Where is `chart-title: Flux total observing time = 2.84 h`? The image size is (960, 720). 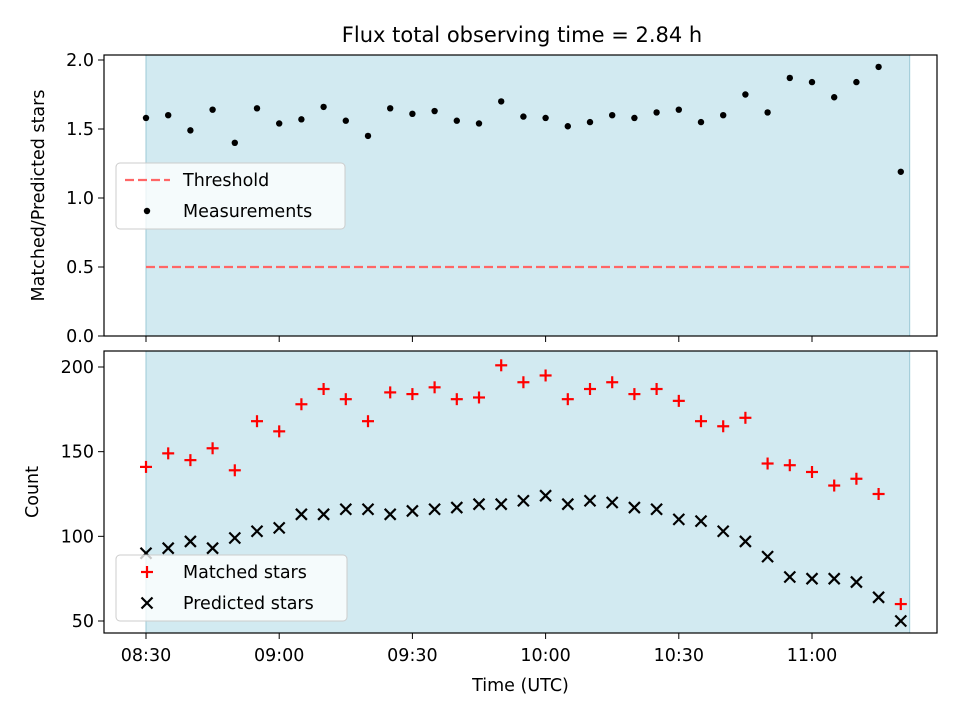 chart-title: Flux total observing time = 2.84 h is located at coordinates (522, 35).